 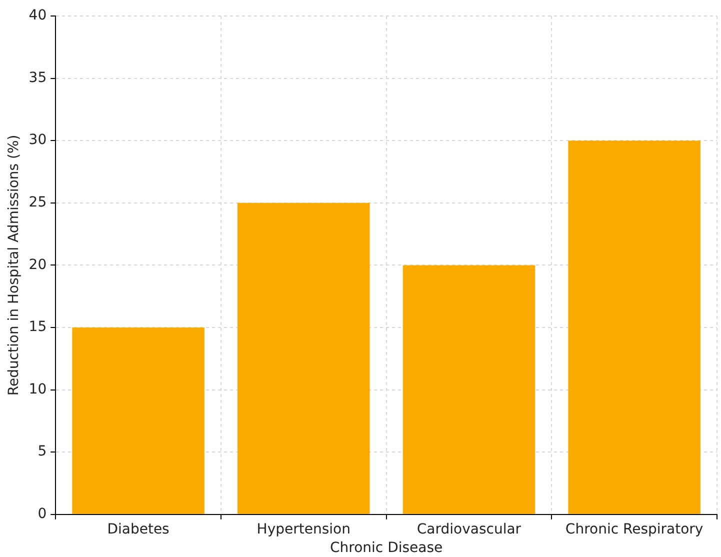 I want to click on x-tick-label: Cardiovascular, so click(x=469, y=529).